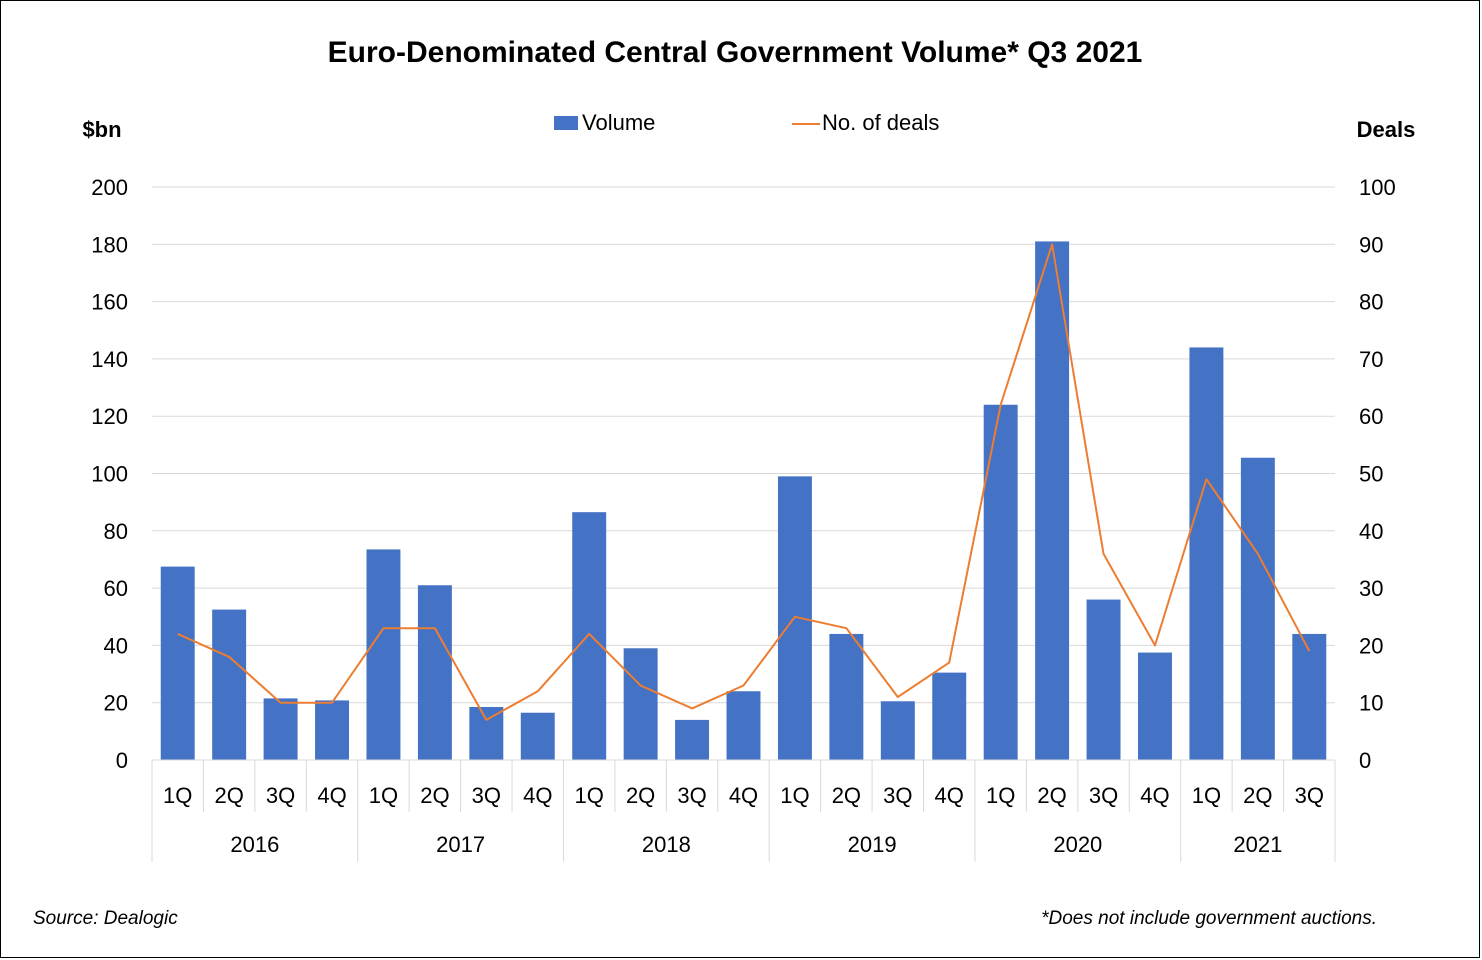 The height and width of the screenshot is (960, 1482). Describe the element at coordinates (122, 760) in the screenshot. I see `left-tick-label: 0` at that location.